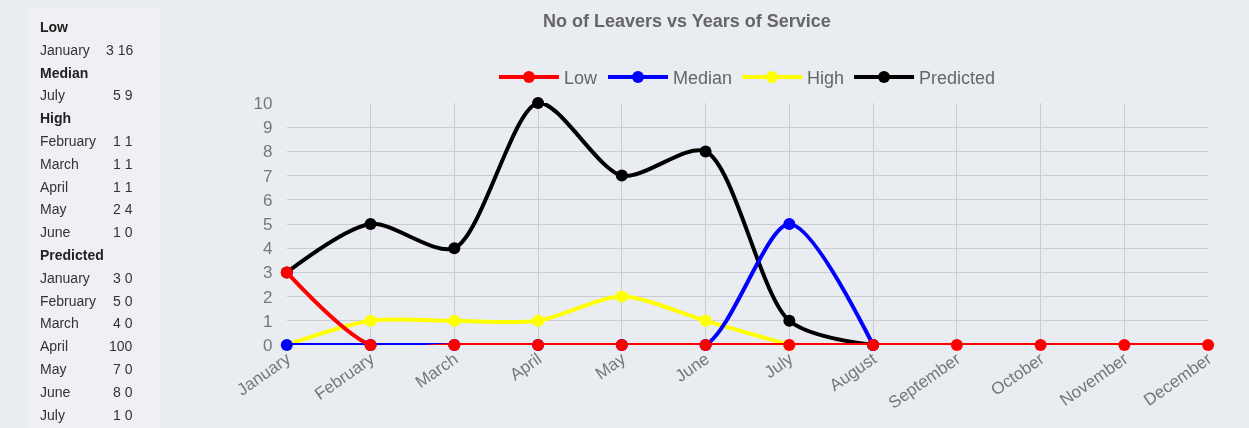  I want to click on y-tick-label: 8, so click(267, 152).